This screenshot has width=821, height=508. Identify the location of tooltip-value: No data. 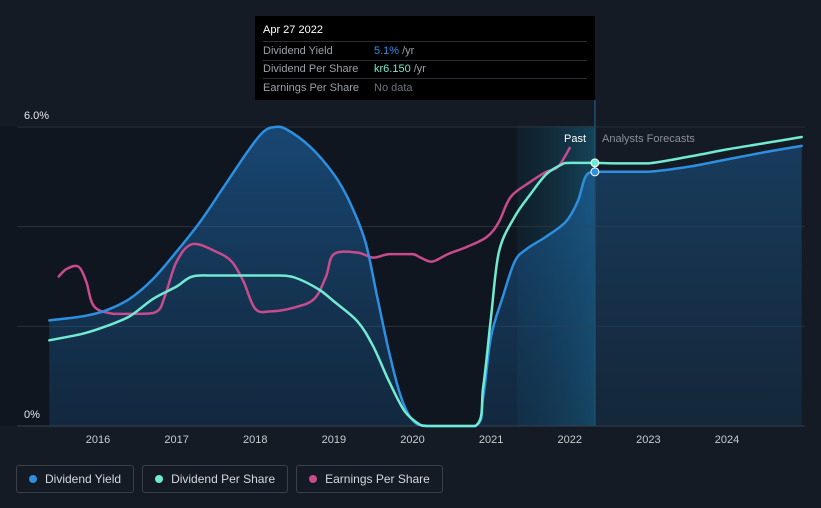
(393, 87).